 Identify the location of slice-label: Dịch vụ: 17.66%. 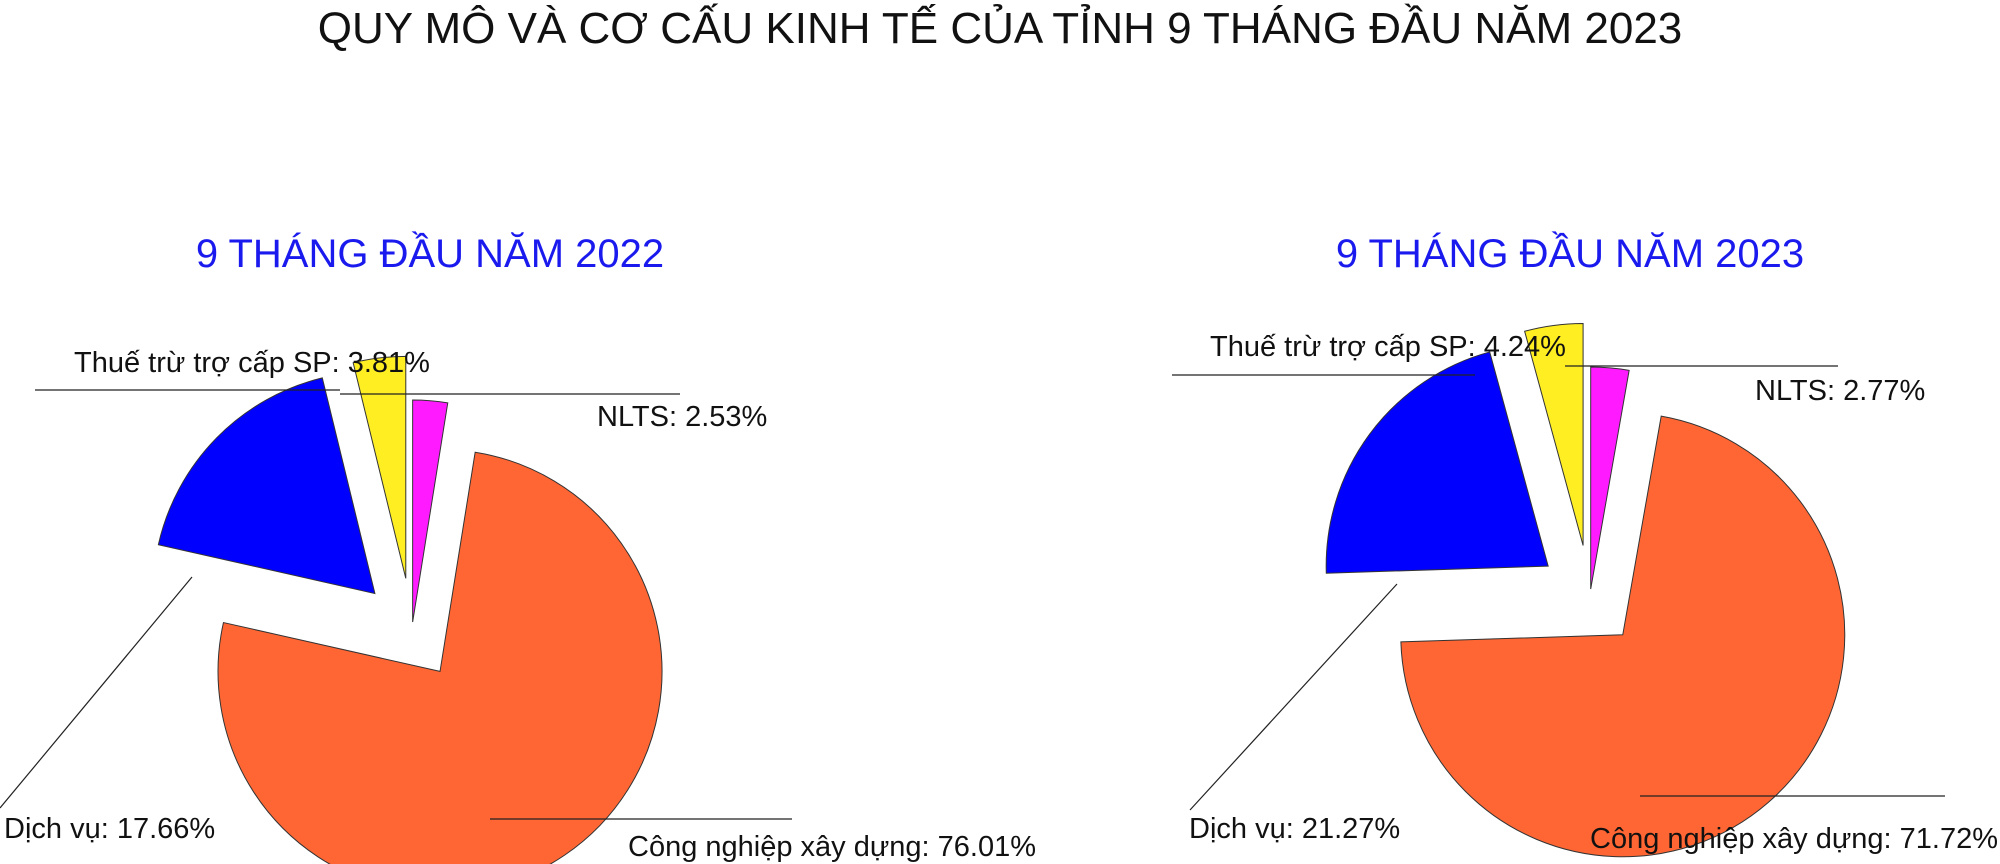
(109, 829).